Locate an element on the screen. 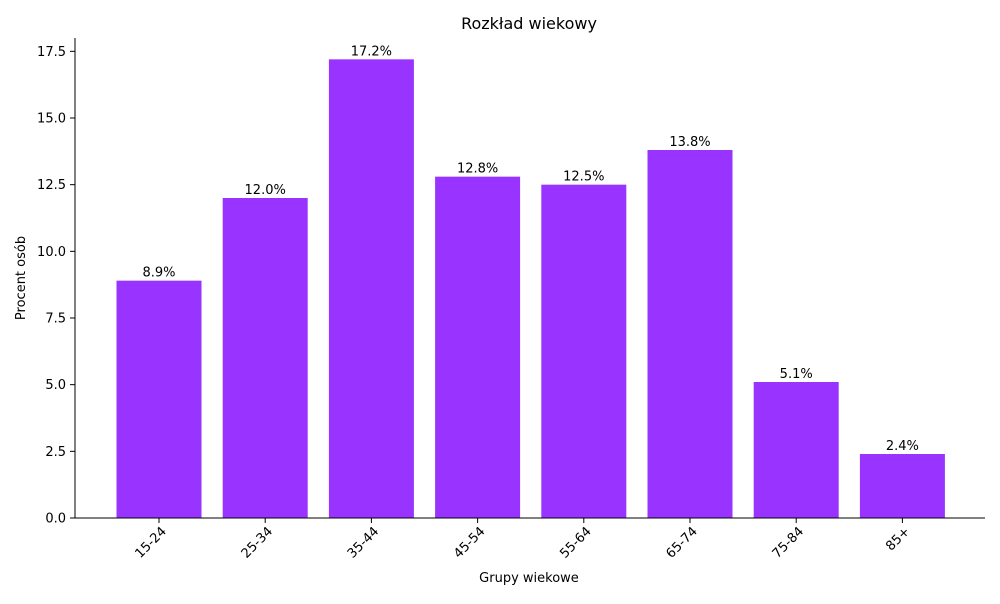 This screenshot has width=1000, height=604. data-label: 2.4% is located at coordinates (902, 446).